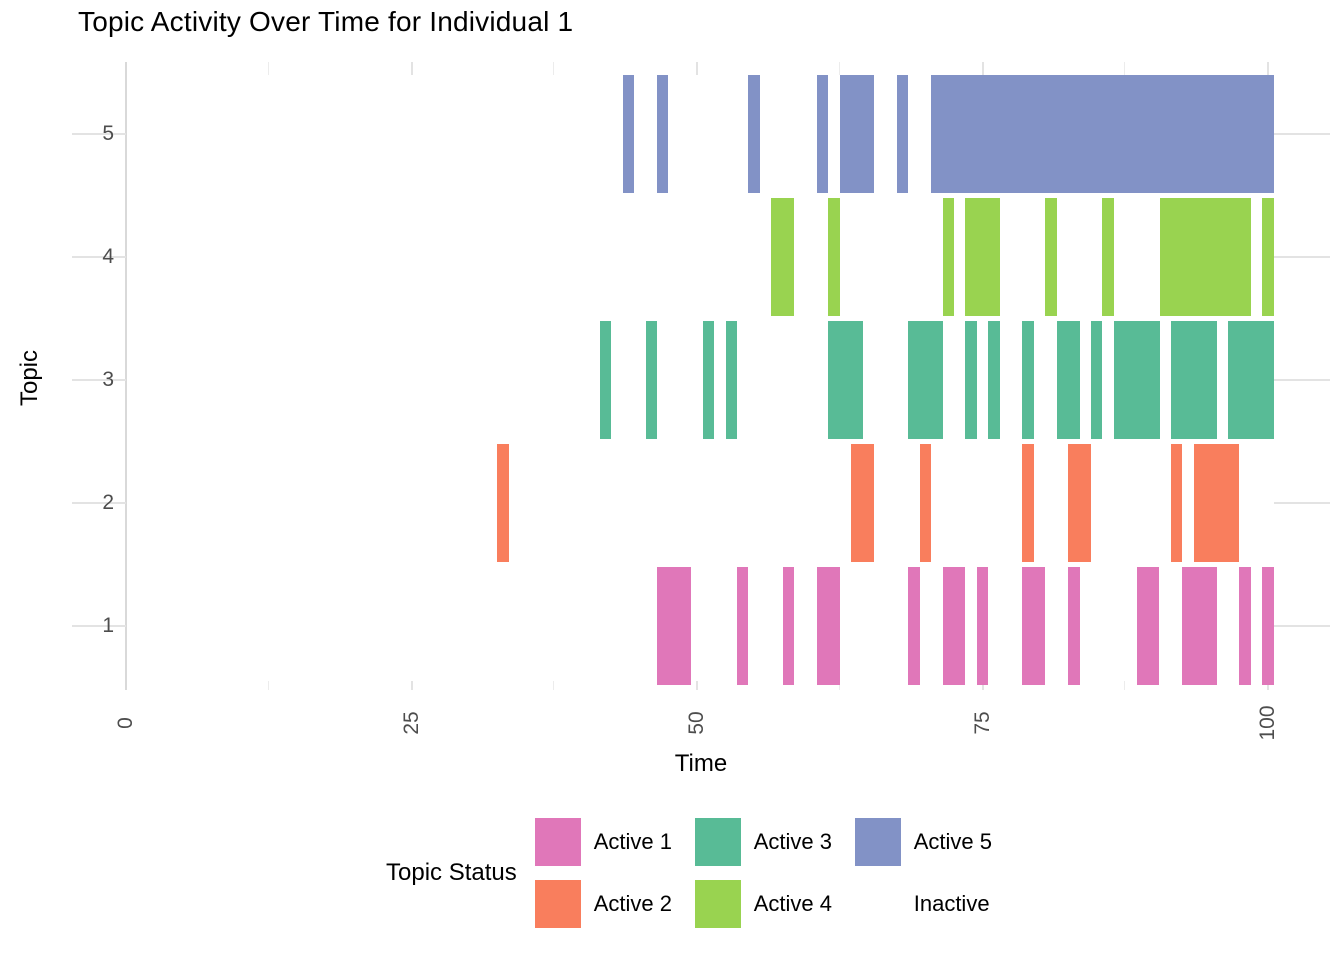 This screenshot has width=1344, height=960. I want to click on gridline-y-5-right, so click(1302, 134).